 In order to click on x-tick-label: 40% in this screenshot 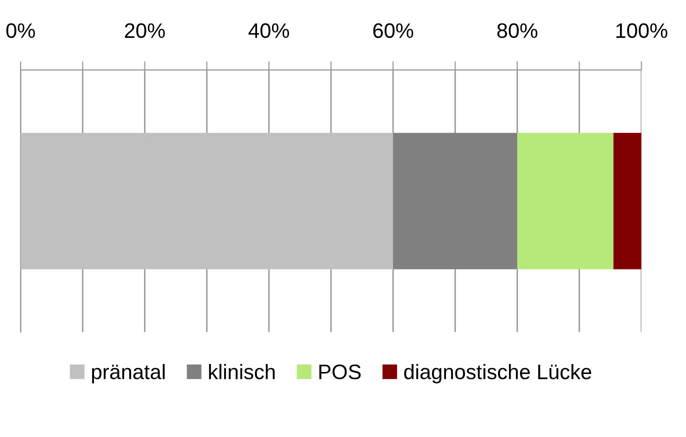, I will do `click(269, 30)`.